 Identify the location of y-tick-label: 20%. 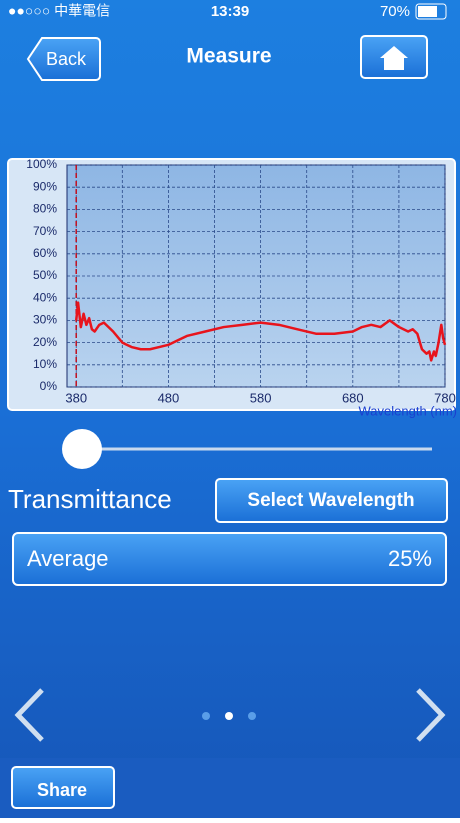
(45, 342).